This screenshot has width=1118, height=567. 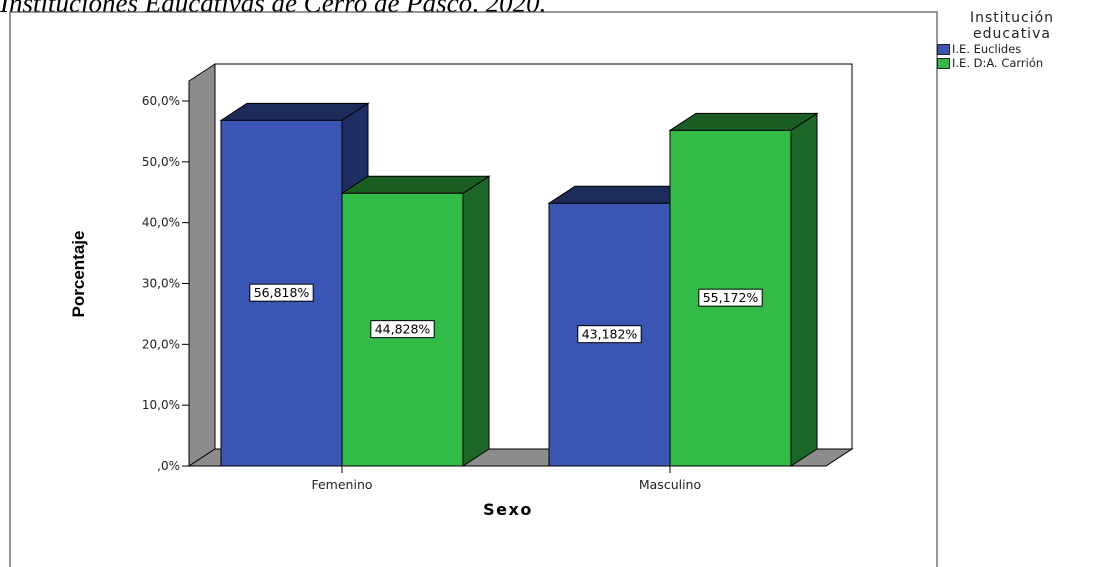 I want to click on data-label: 55,172%, so click(x=731, y=297).